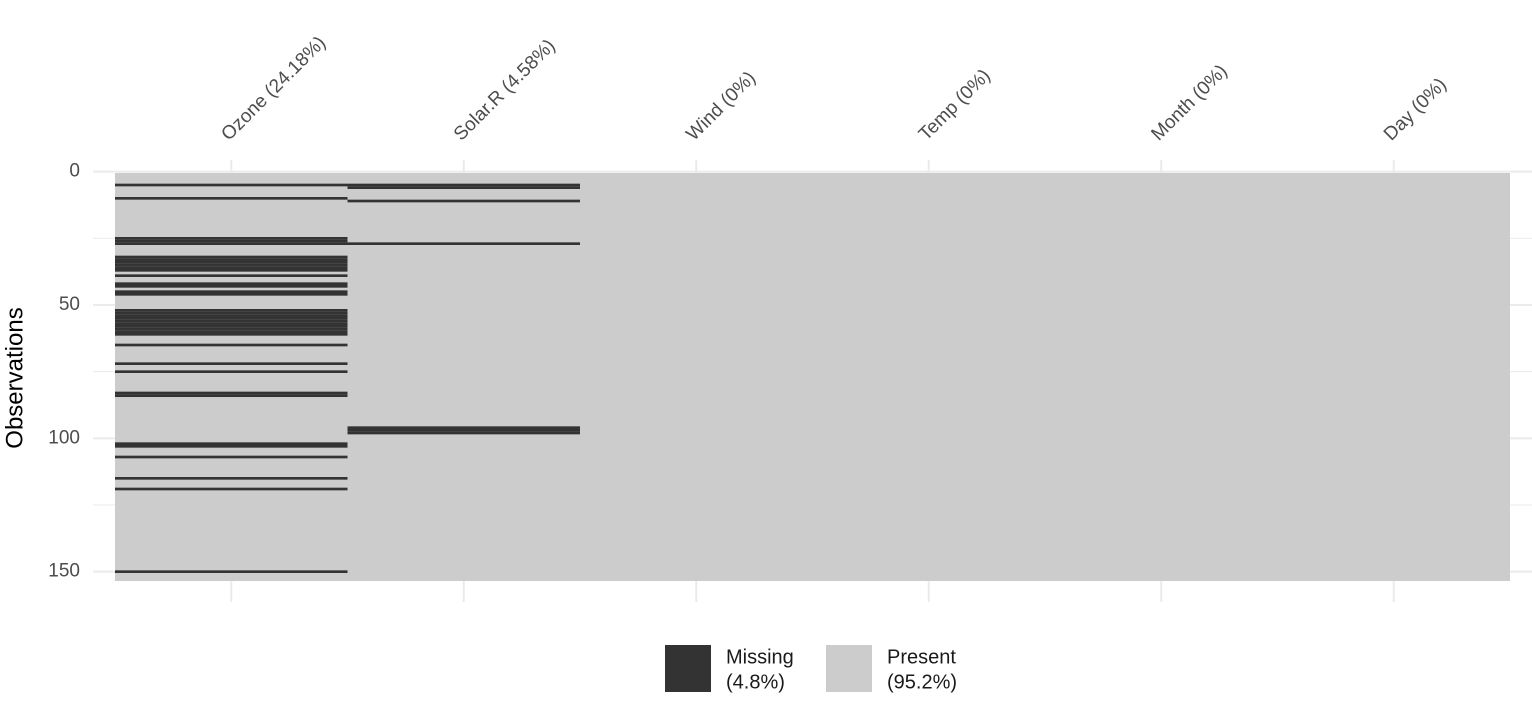 This screenshot has width=1532, height=702. Describe the element at coordinates (74, 171) in the screenshot. I see `y-tick-label: 0` at that location.